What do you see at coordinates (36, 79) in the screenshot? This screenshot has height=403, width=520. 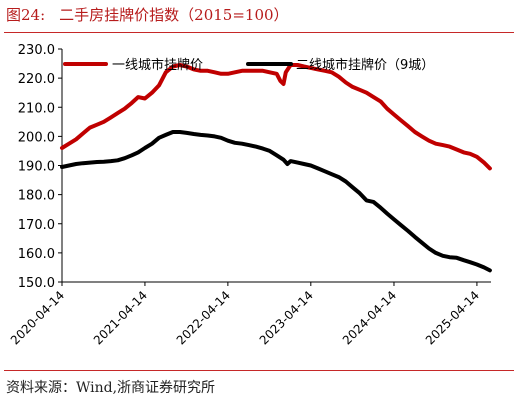 I see `y-tick-label: 220.0` at bounding box center [36, 79].